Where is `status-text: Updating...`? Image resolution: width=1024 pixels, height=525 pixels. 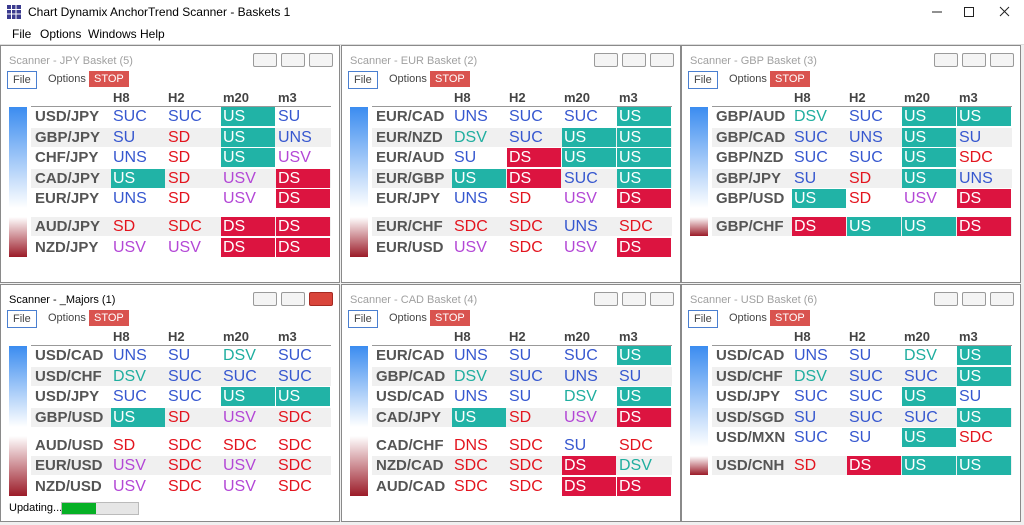
status-text: Updating... is located at coordinates (36, 508).